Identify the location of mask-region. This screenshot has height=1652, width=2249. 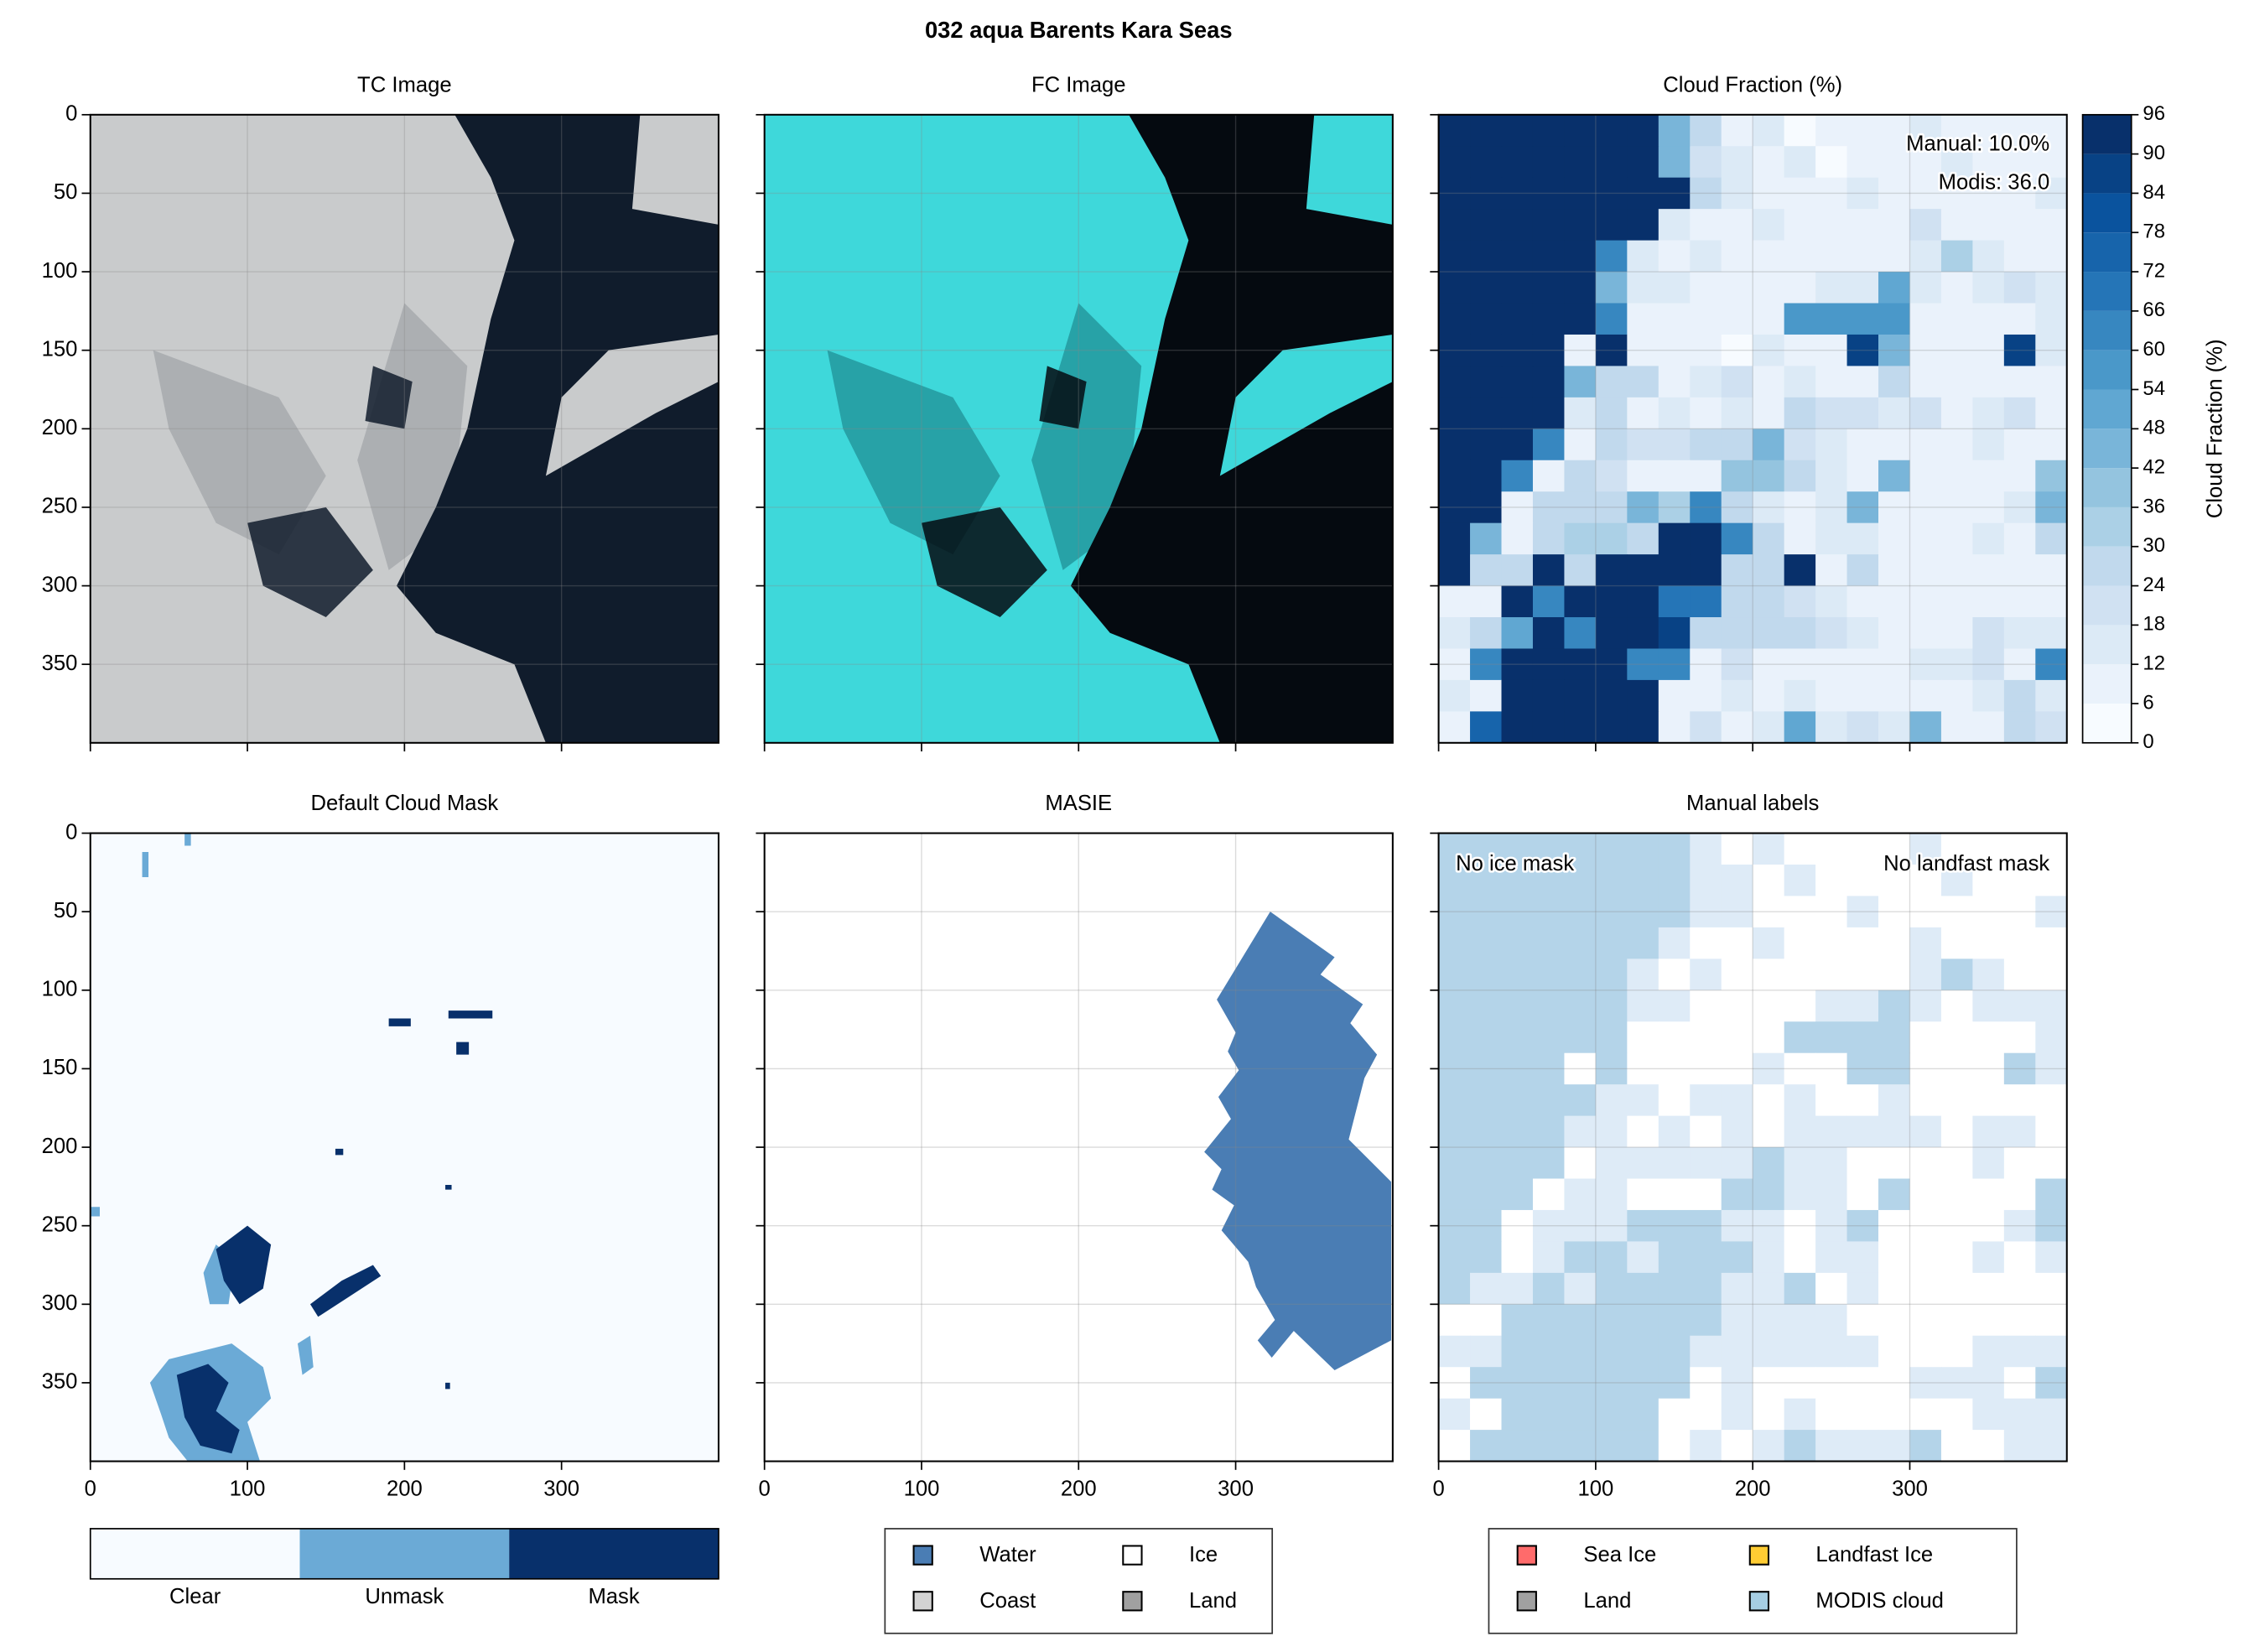
(334, 1232).